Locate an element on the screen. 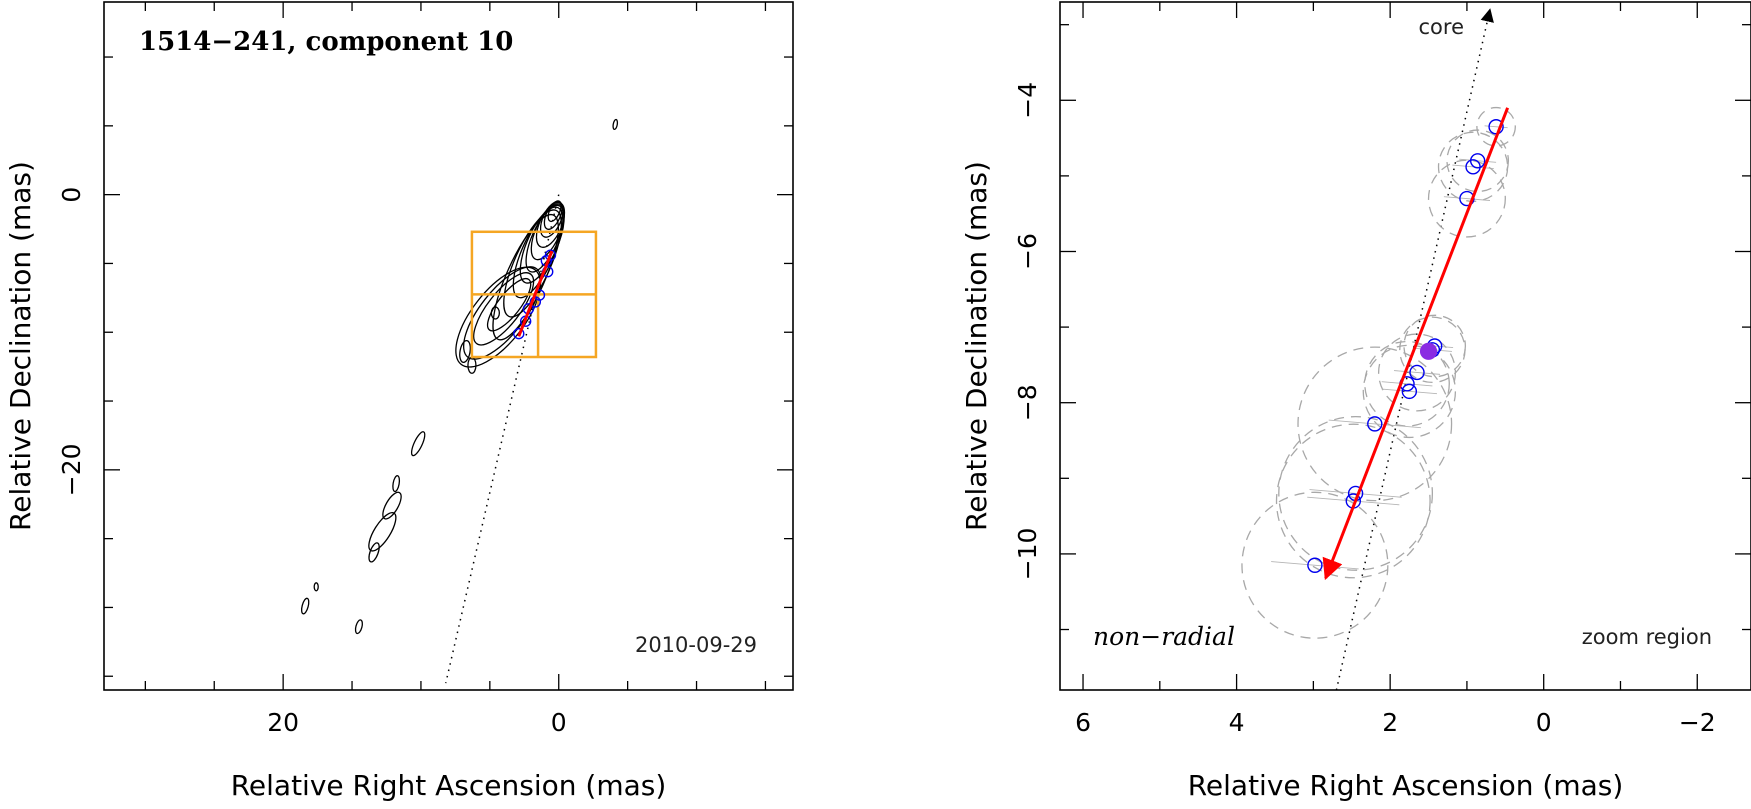 The width and height of the screenshot is (1751, 809). contour-map is located at coordinates (459, 376).